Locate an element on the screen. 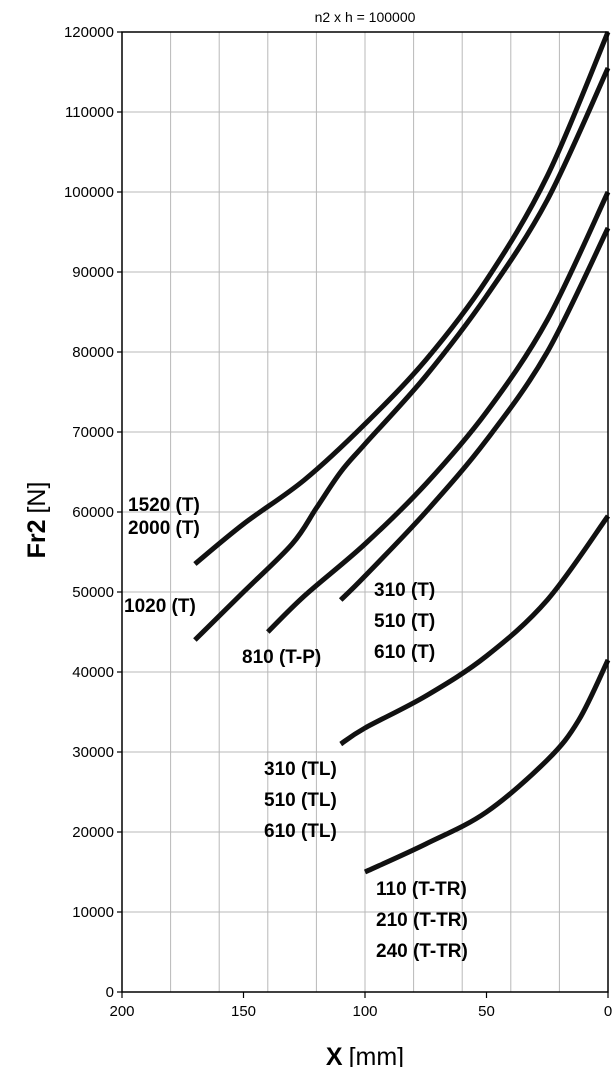  series-label: 310 (TL) is located at coordinates (300, 769).